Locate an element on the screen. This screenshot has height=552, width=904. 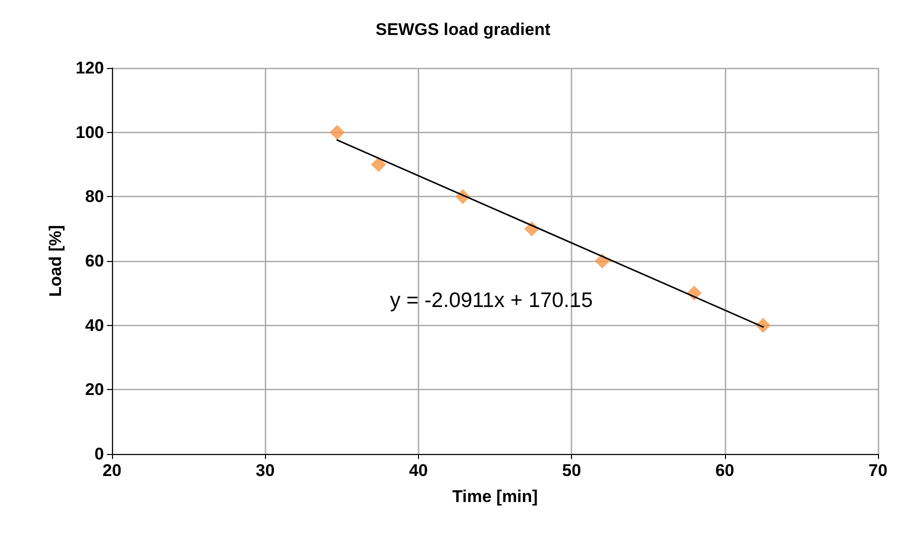
x-tick-label: 60 is located at coordinates (724, 470).